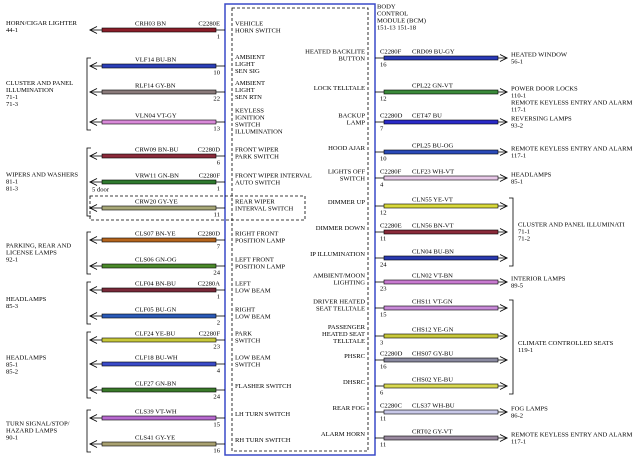 This screenshot has width=640, height=458. What do you see at coordinates (259, 132) in the screenshot?
I see `pin-function: ILLUMINATION` at bounding box center [259, 132].